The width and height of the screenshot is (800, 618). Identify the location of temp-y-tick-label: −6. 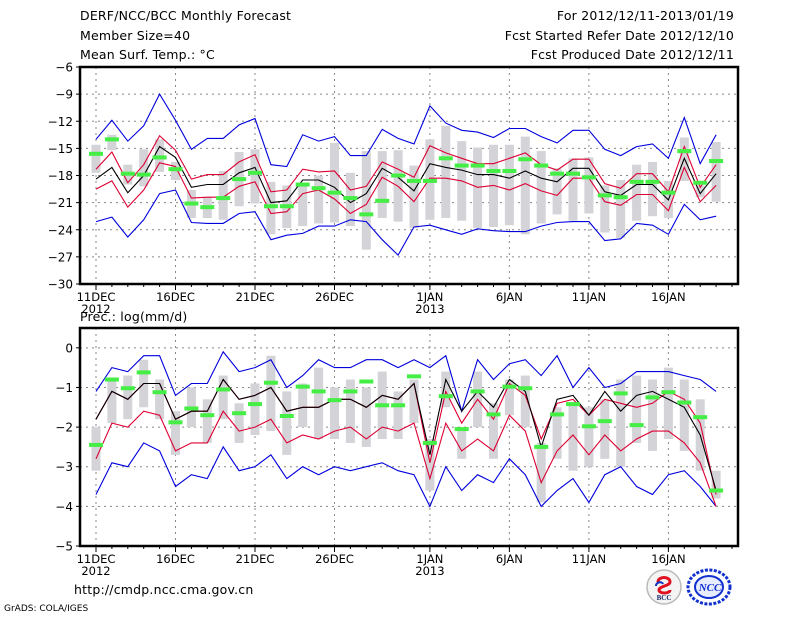
(64, 68).